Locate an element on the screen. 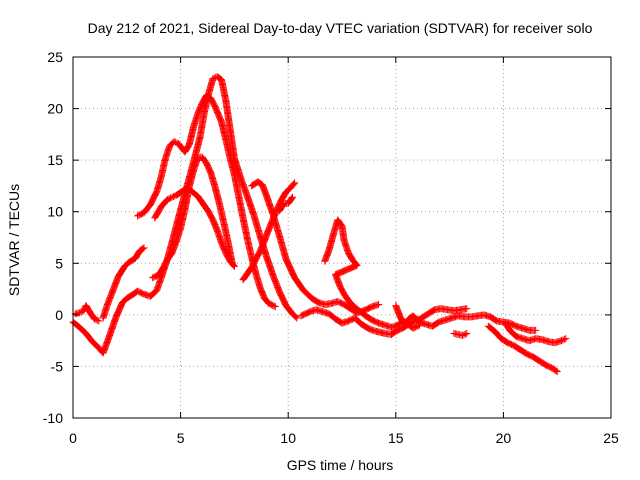  x-tick-label: 15 is located at coordinates (396, 438).